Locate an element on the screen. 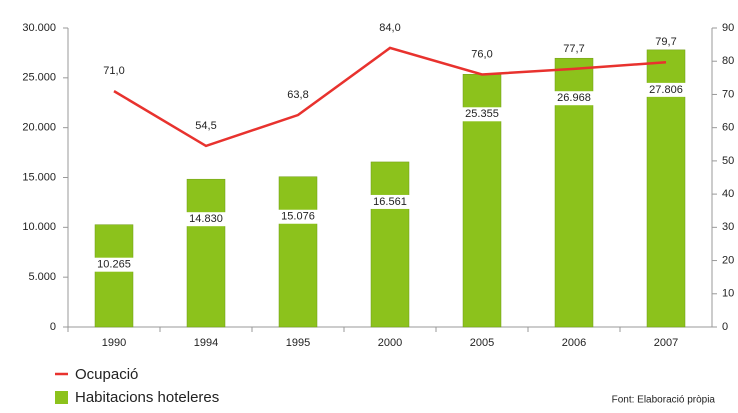  y2-tick-label: 30 is located at coordinates (728, 227).